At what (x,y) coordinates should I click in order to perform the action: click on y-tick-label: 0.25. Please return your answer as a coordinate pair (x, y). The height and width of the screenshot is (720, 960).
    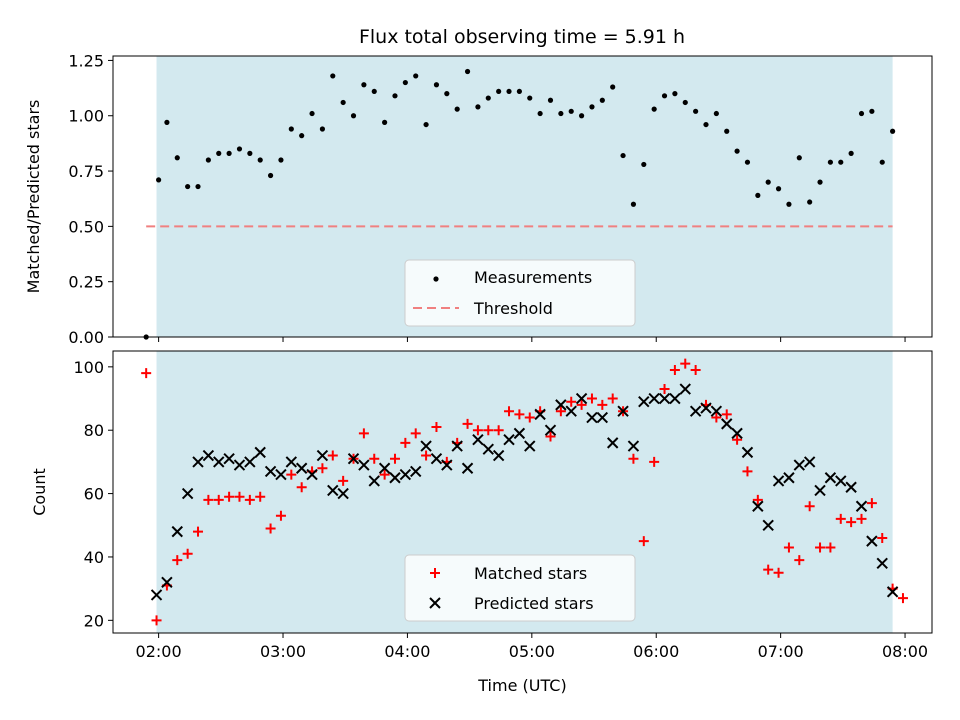
    Looking at the image, I should click on (86, 282).